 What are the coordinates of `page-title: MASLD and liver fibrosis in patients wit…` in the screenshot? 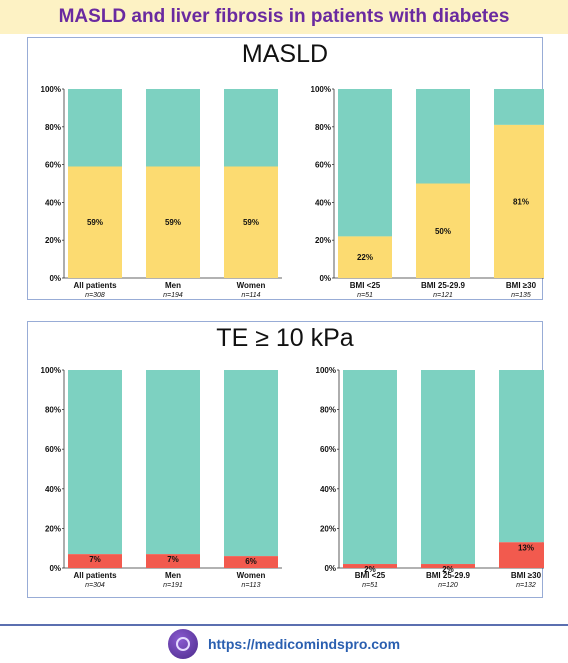 It's located at (284, 16).